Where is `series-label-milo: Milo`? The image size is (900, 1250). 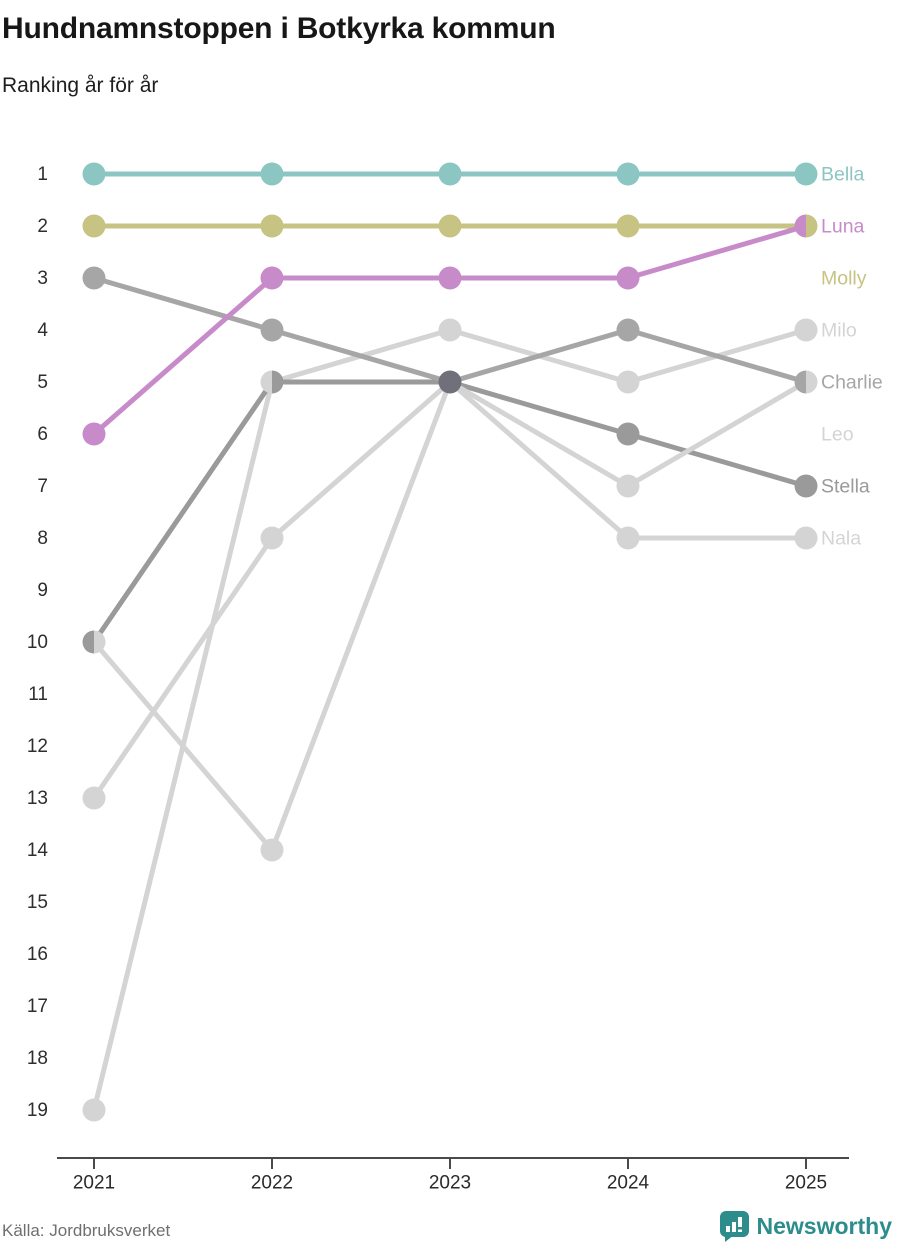
series-label-milo: Milo is located at coordinates (839, 331).